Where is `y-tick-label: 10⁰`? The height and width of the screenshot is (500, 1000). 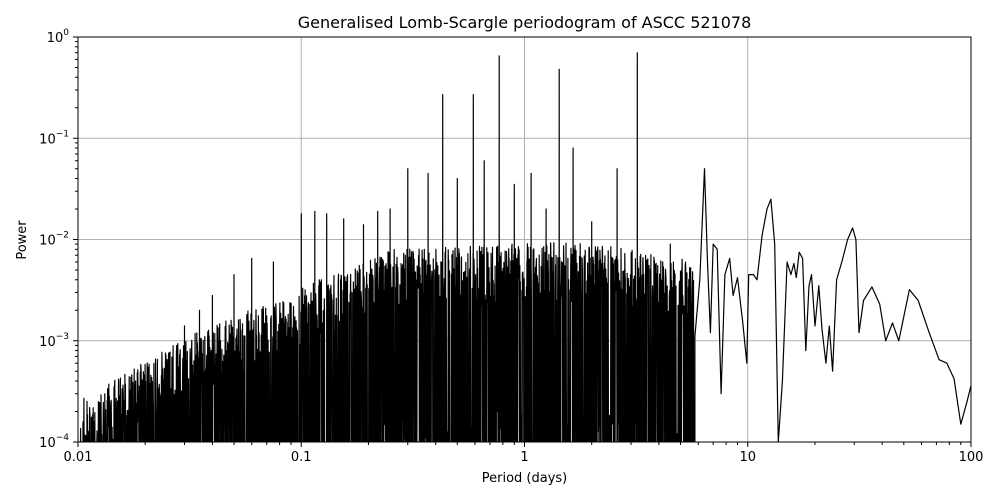
y-tick-label: 10⁰ is located at coordinates (58, 37).